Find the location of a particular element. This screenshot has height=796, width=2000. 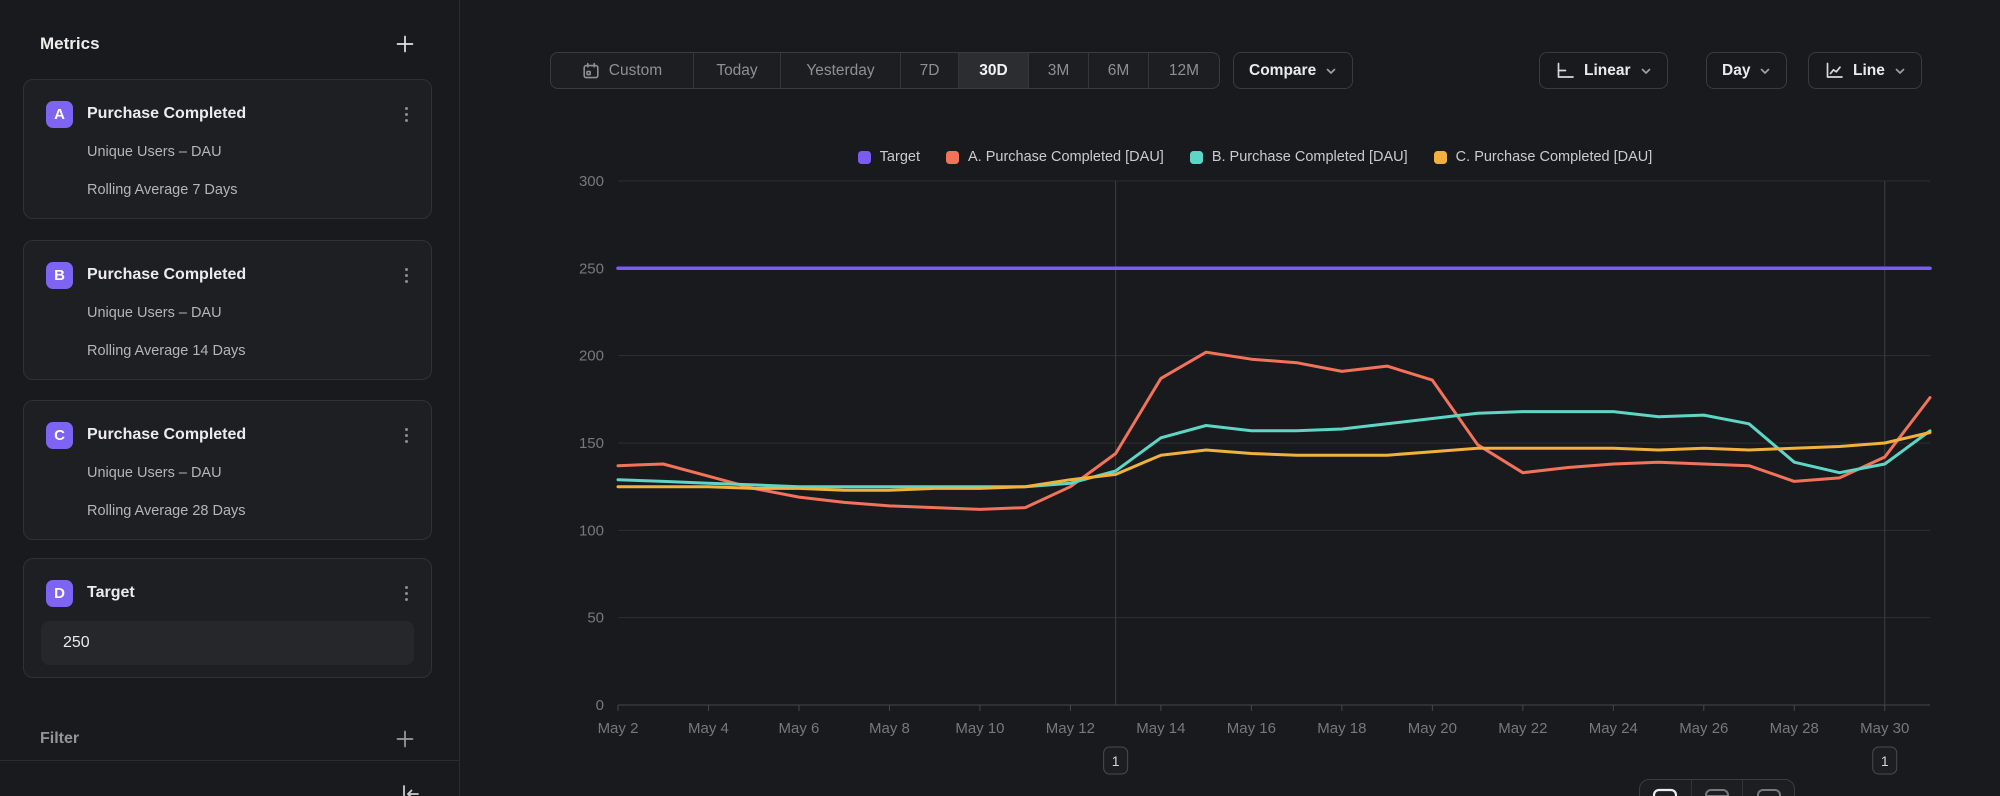

range-today: Today is located at coordinates (737, 70).